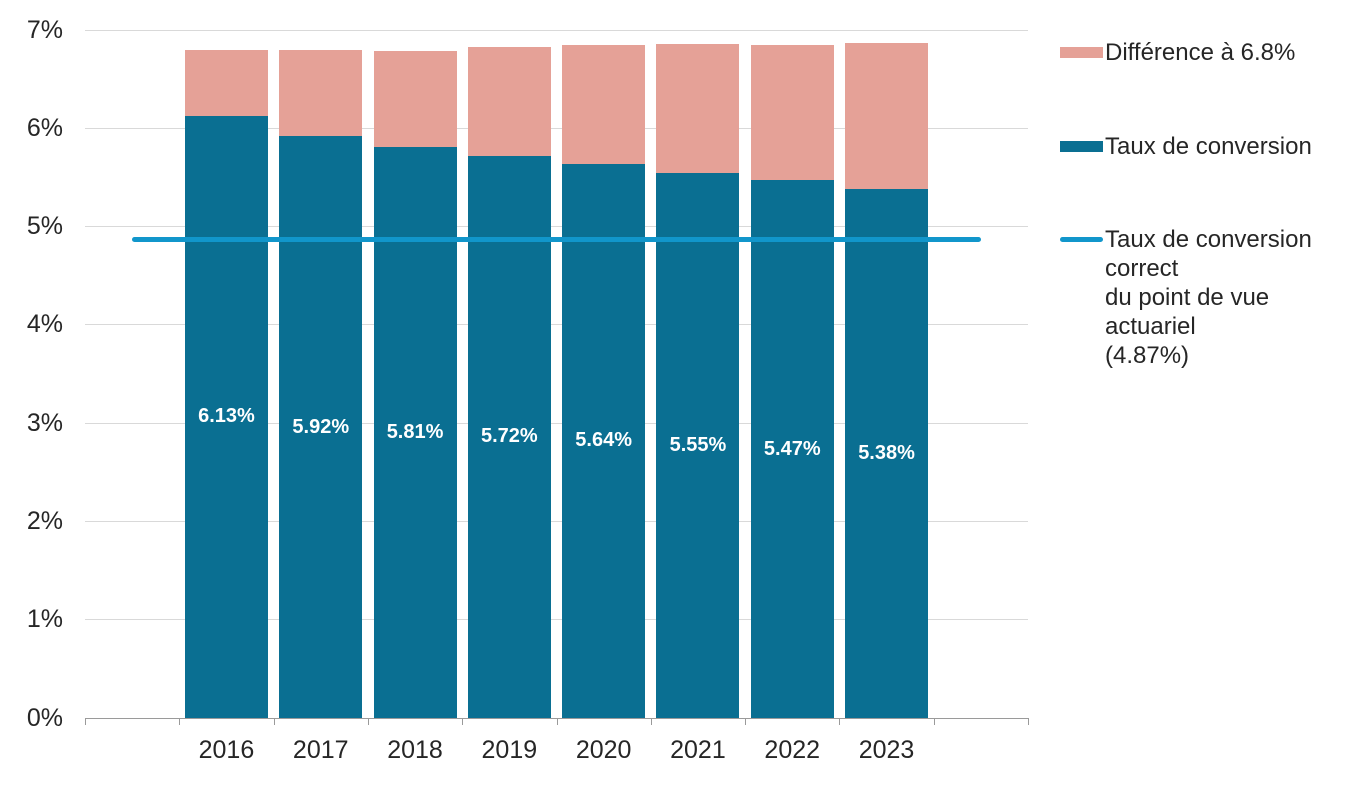 The width and height of the screenshot is (1364, 786). Describe the element at coordinates (1081, 239) in the screenshot. I see `legend-line-swatch` at that location.